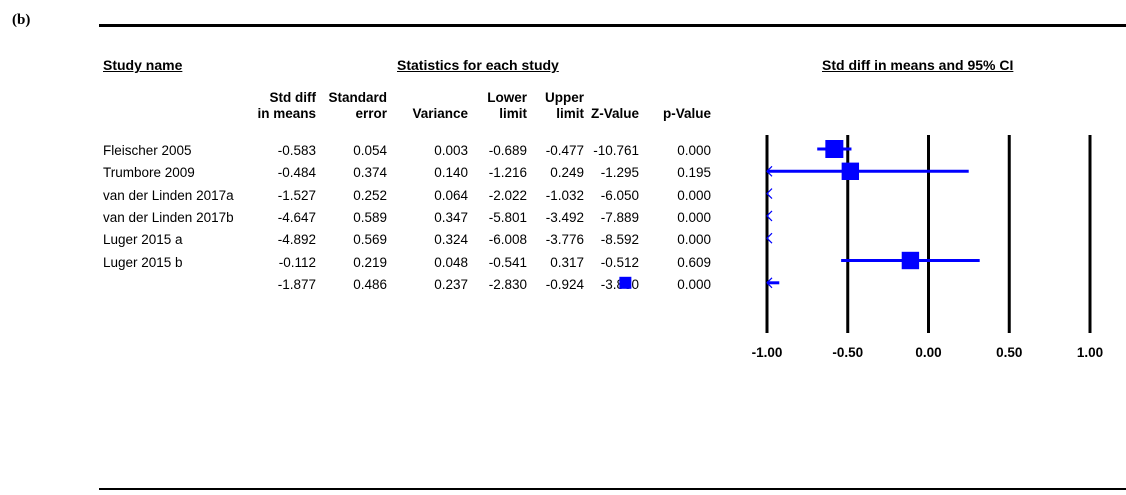  Describe the element at coordinates (296, 195) in the screenshot. I see `table-cell: -1.527` at that location.